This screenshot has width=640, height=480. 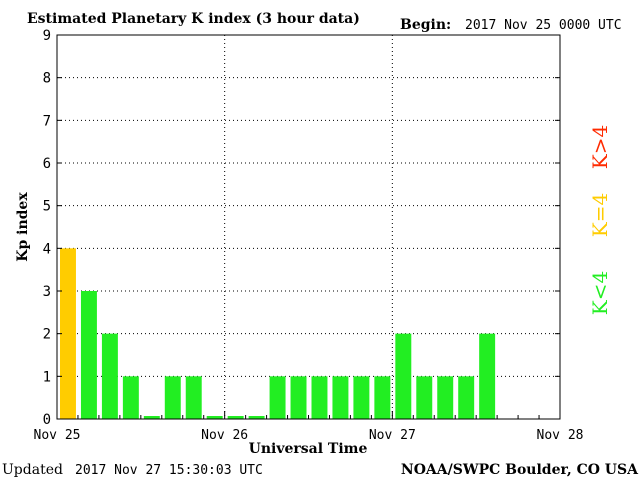 What do you see at coordinates (47, 207) in the screenshot?
I see `y-tick-label: 5` at bounding box center [47, 207].